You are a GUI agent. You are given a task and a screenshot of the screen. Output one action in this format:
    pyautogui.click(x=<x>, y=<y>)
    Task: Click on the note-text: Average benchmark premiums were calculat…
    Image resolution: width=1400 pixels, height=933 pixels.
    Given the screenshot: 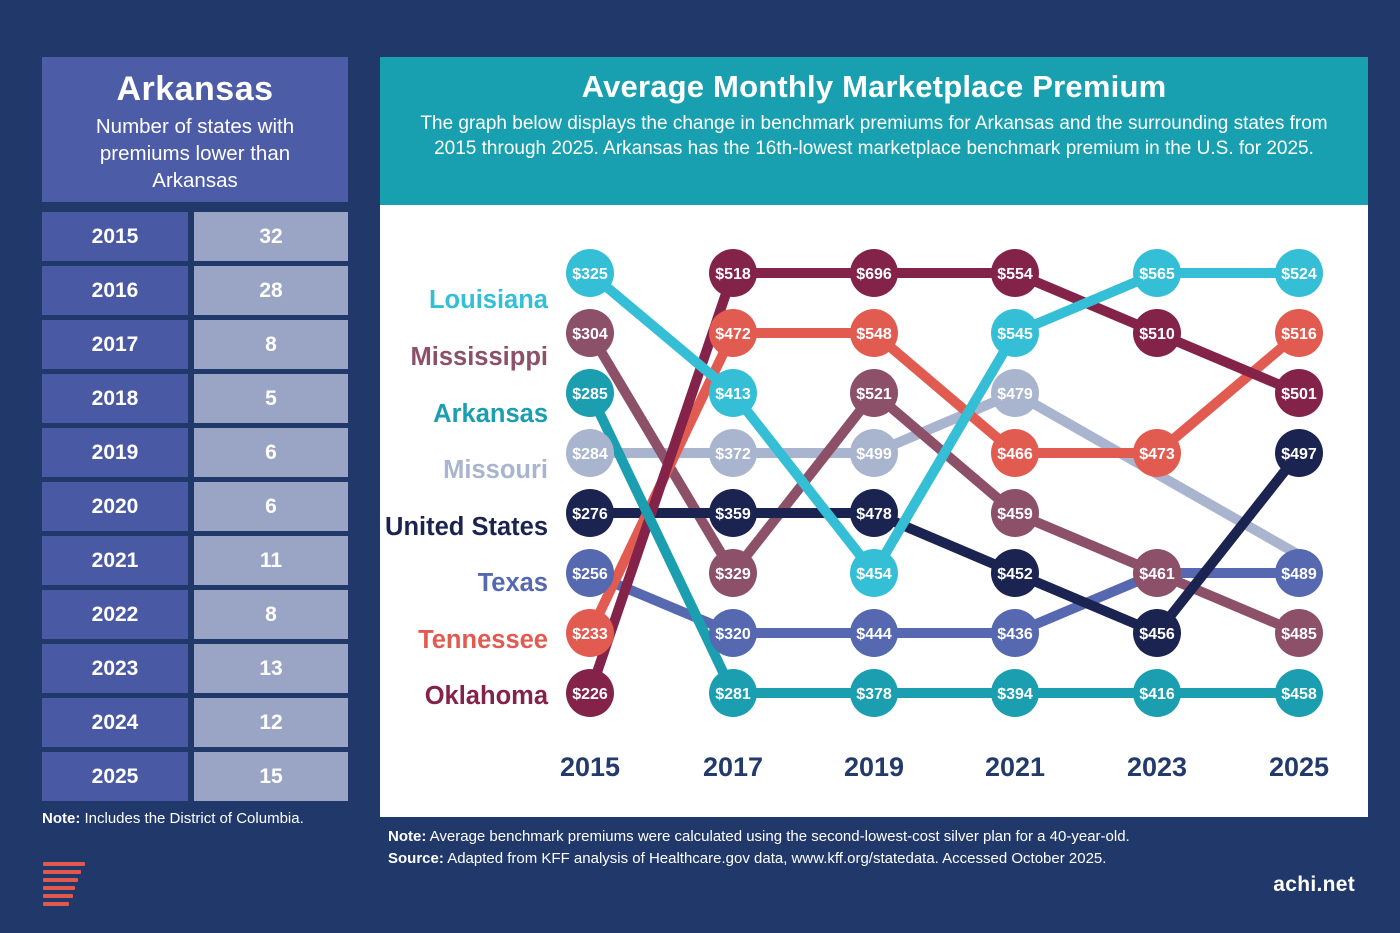 What is the action you would take?
    pyautogui.click(x=778, y=836)
    